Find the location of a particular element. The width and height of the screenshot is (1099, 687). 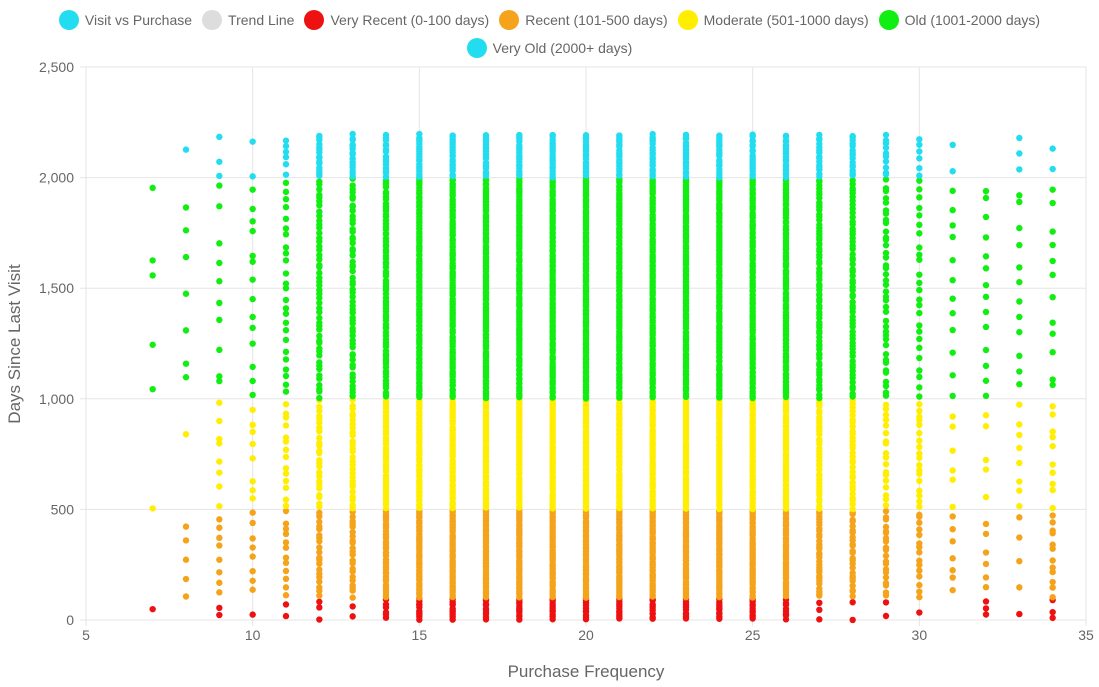

legend-item-very-old: Very Old (2000+ days) is located at coordinates (549, 48).